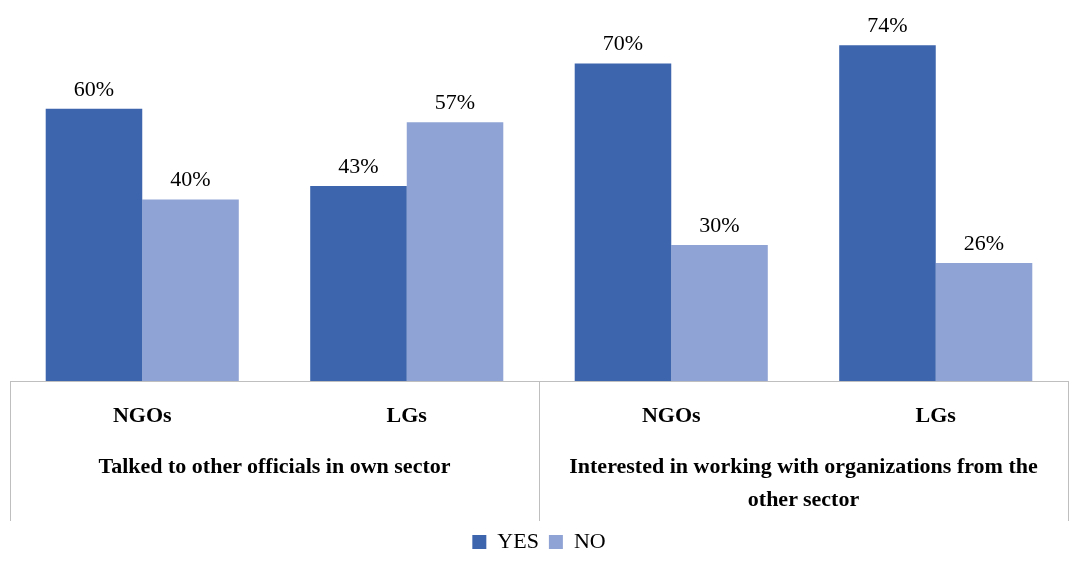  I want to click on data-label: 40%, so click(190, 179).